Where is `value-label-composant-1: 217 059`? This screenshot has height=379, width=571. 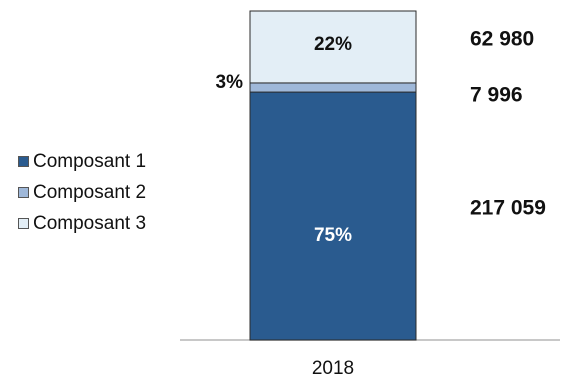
value-label-composant-1: 217 059 is located at coordinates (508, 208).